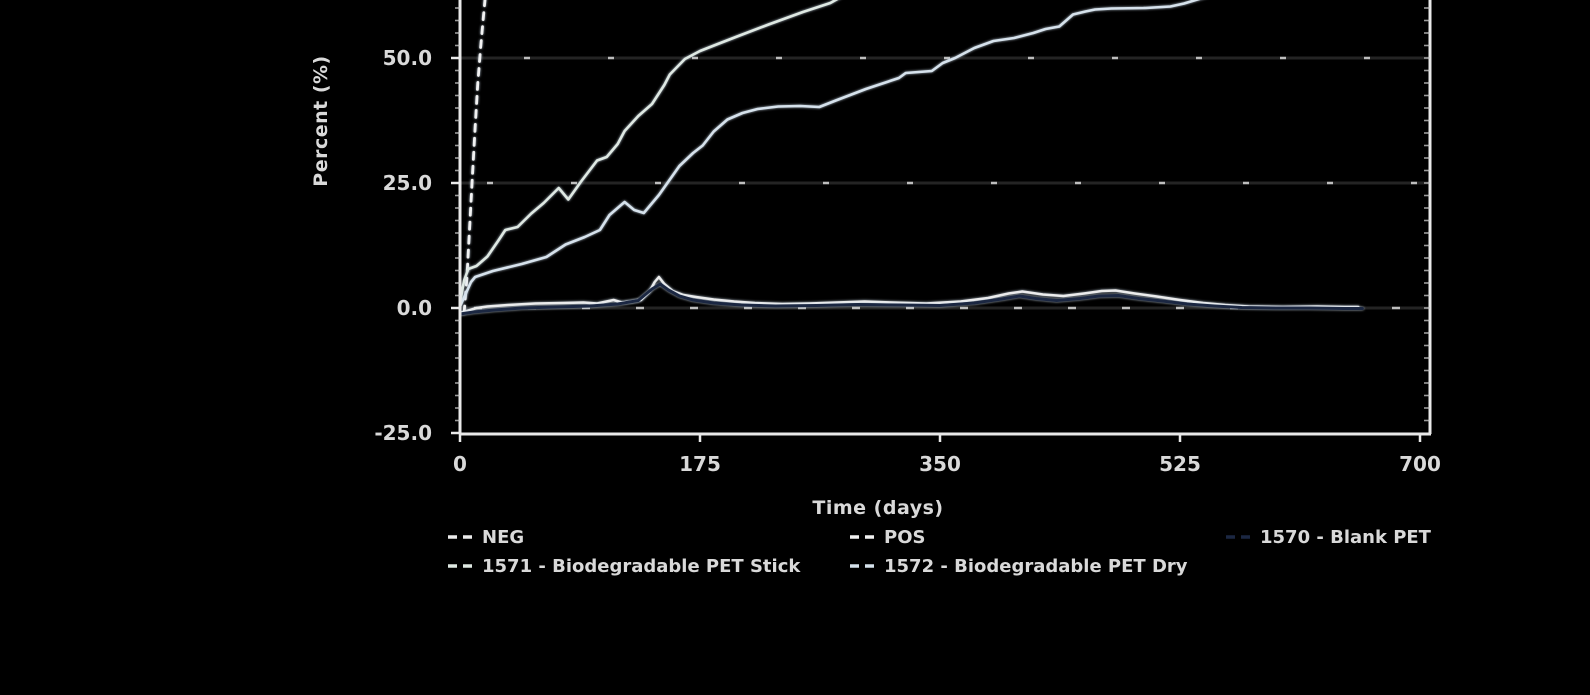 This screenshot has width=1590, height=695. Describe the element at coordinates (641, 566) in the screenshot. I see `legend-label: 1571 - Biodegradable PET Stick` at that location.